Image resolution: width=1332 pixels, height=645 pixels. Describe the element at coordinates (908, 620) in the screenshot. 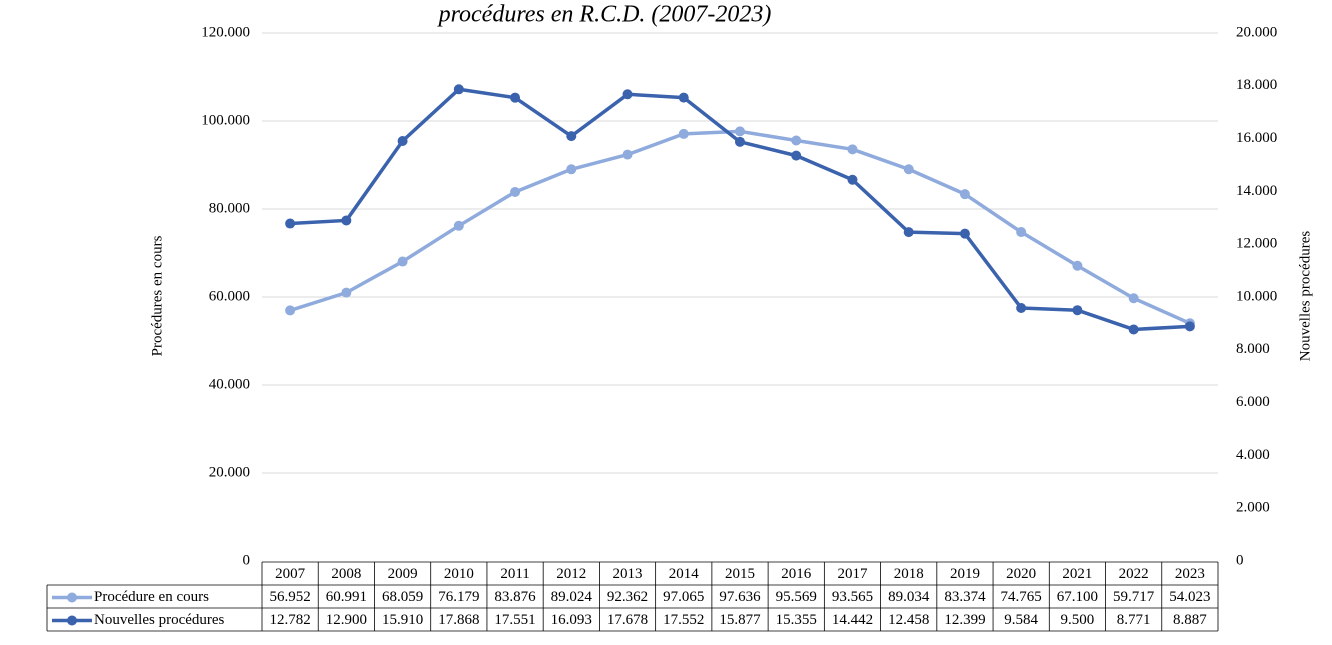

I see `table-value: 12.458` at that location.